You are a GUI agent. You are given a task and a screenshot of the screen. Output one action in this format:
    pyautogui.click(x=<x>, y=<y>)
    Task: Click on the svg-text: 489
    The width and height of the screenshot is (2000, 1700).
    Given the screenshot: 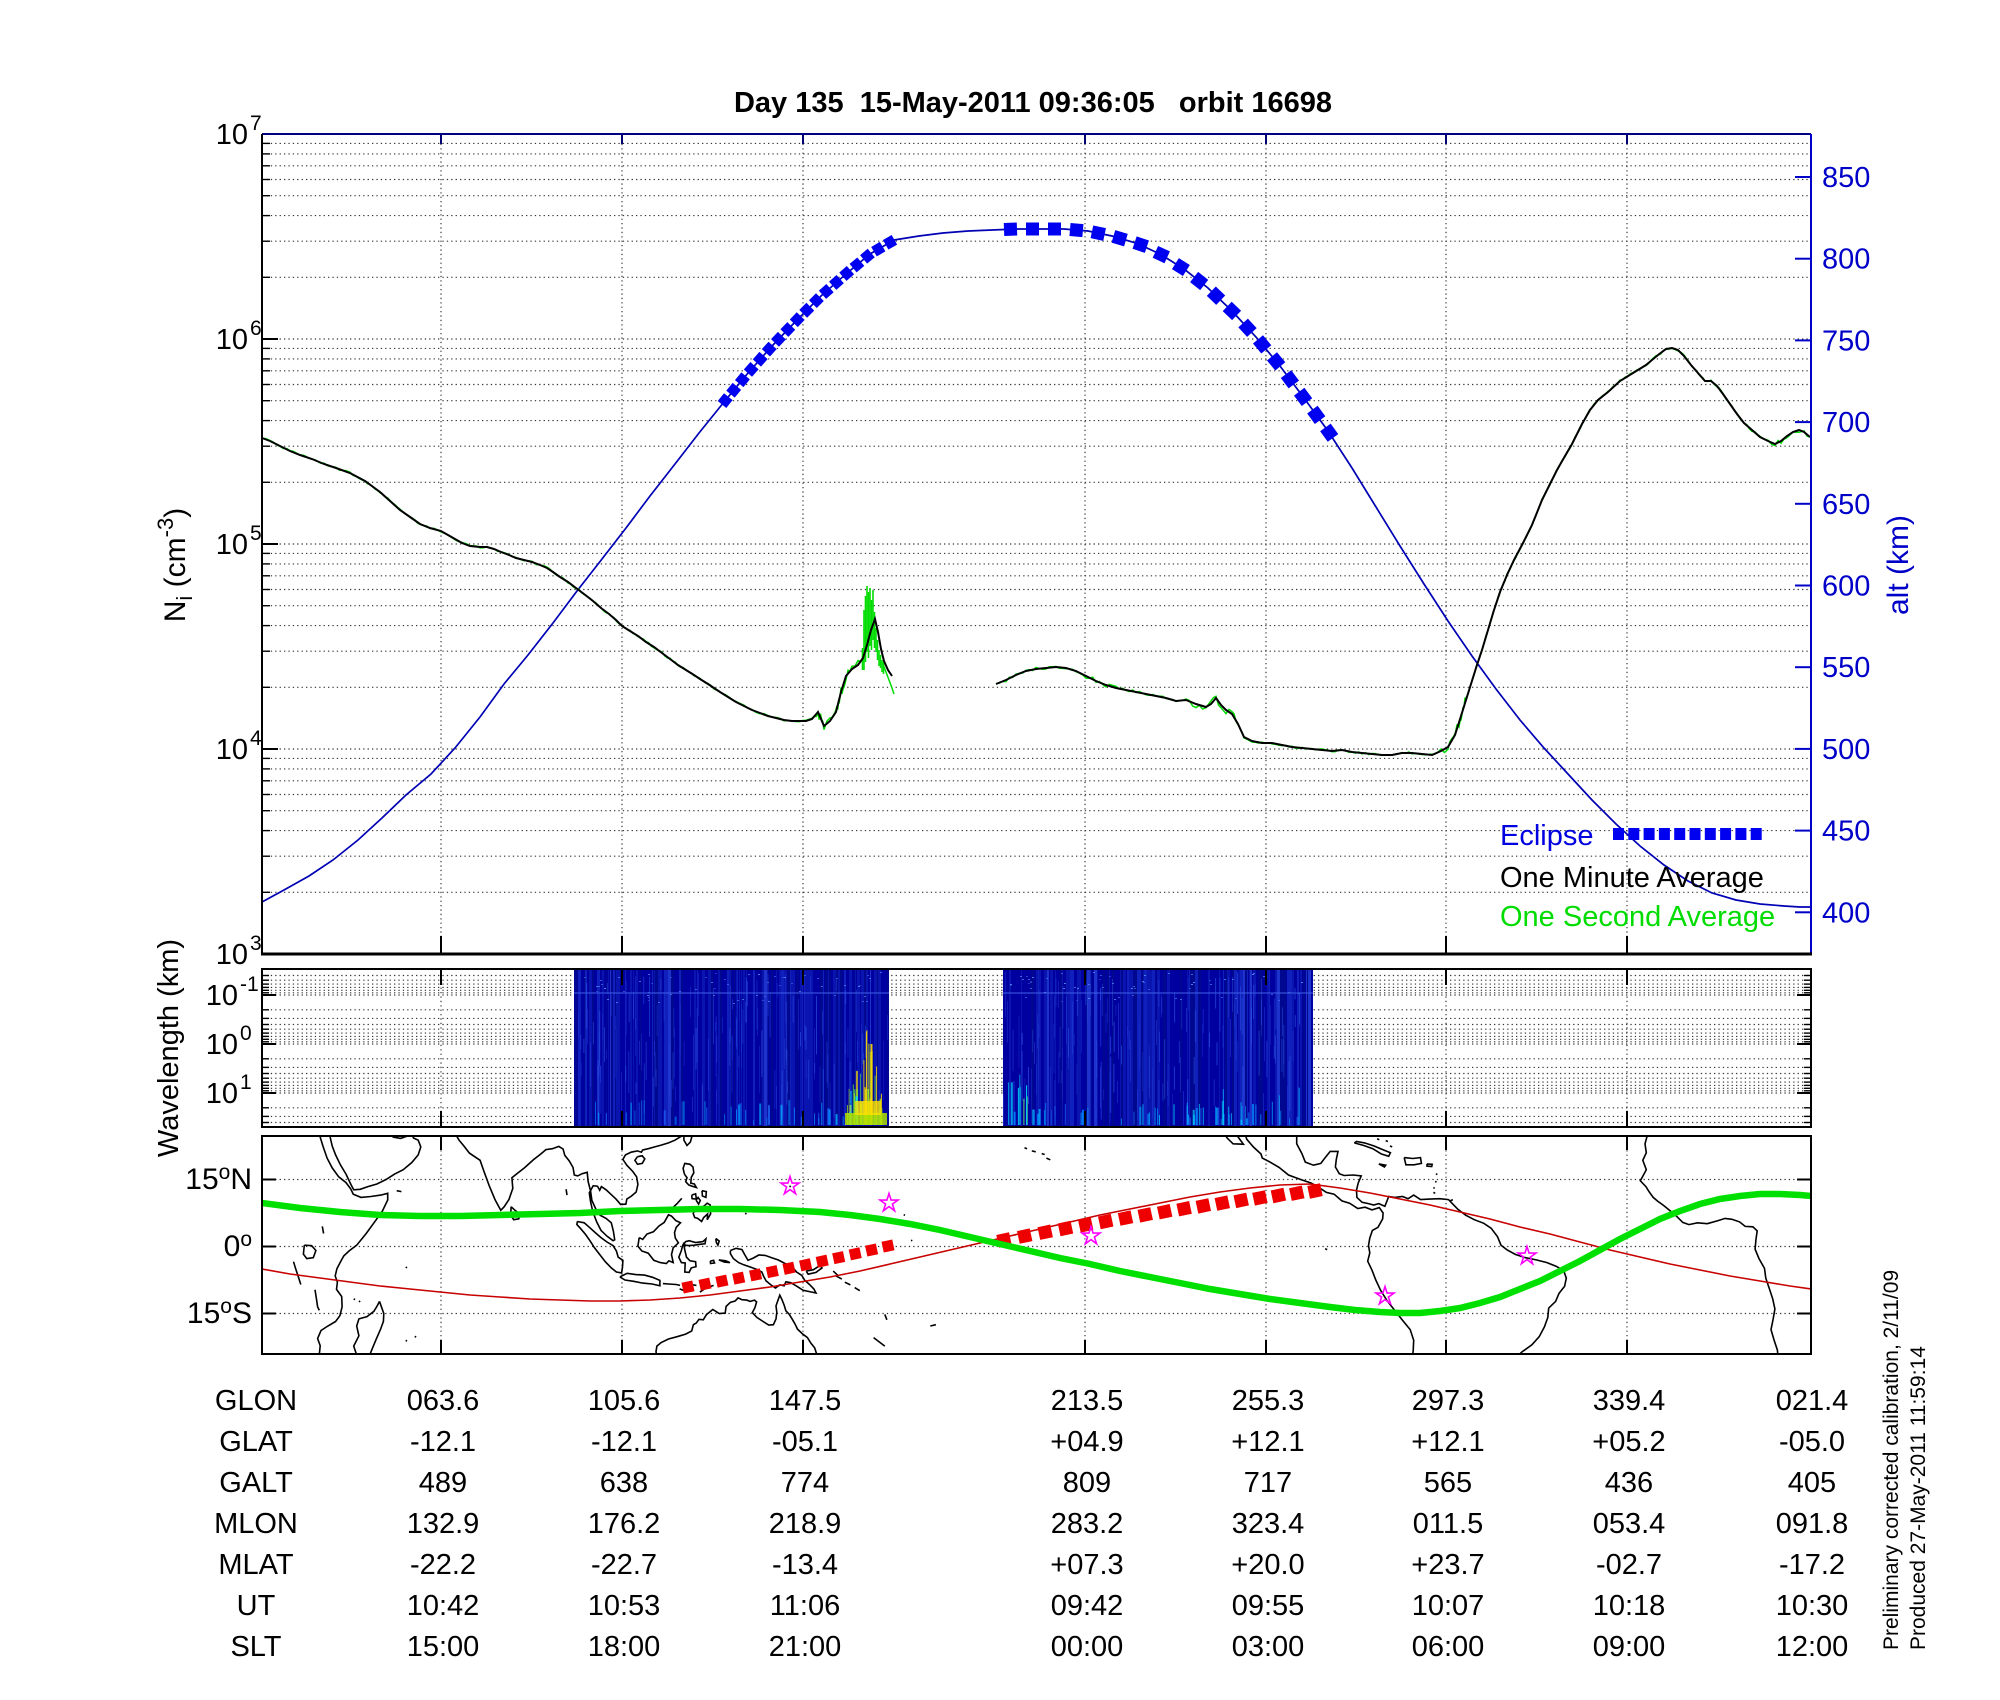 What is the action you would take?
    pyautogui.click(x=443, y=1483)
    